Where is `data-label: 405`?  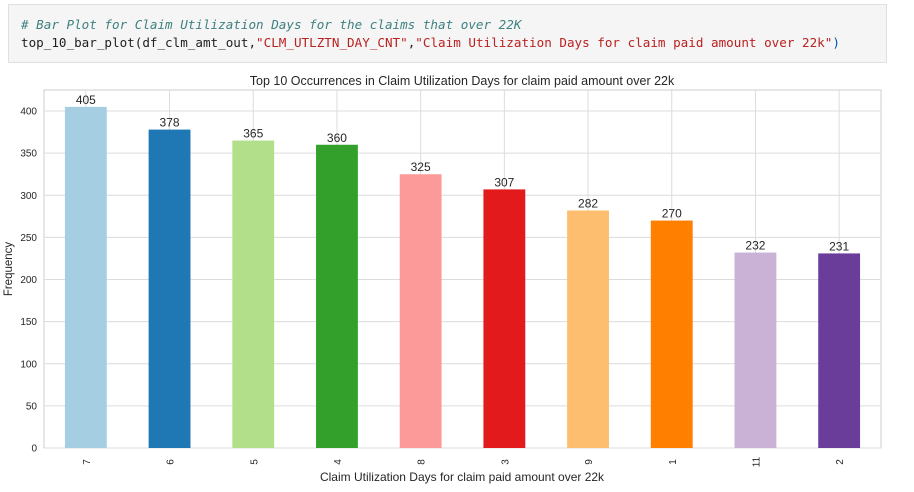 data-label: 405 is located at coordinates (86, 100).